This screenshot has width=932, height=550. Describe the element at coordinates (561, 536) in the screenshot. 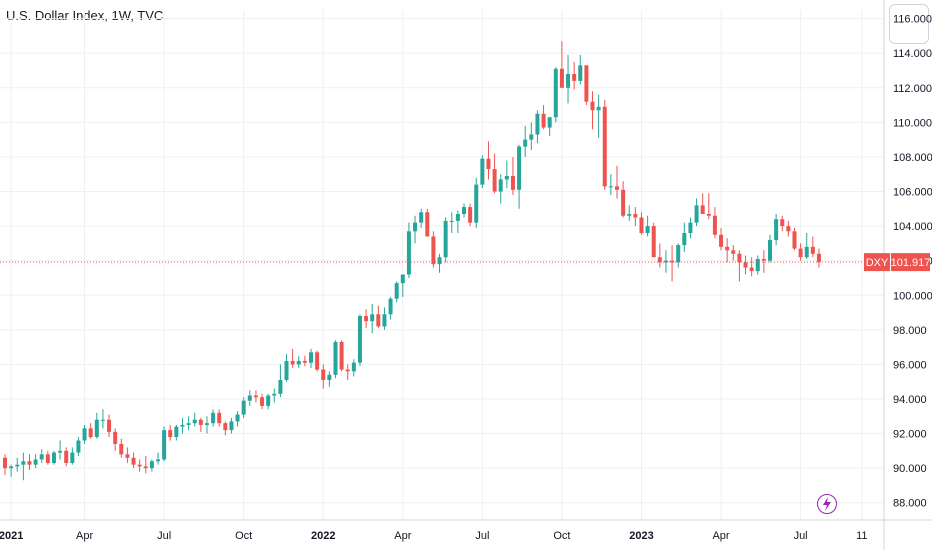

I see `x-tick-label: Oct` at that location.